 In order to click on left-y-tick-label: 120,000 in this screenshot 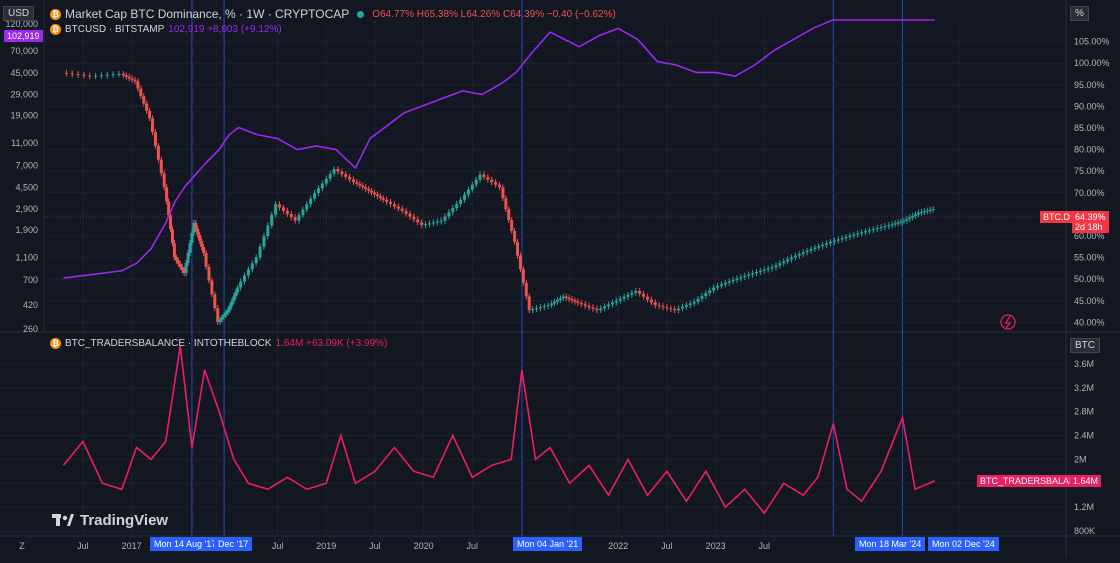, I will do `click(21, 24)`.